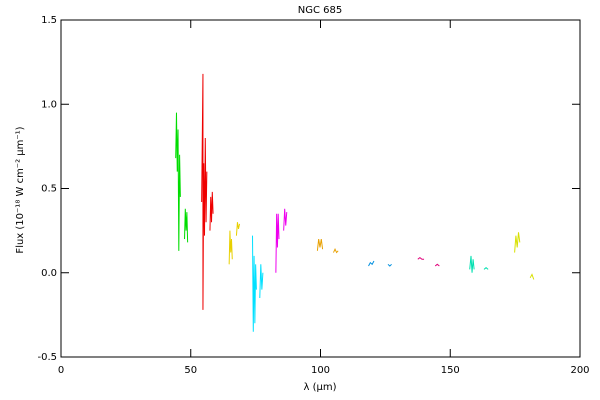 The width and height of the screenshot is (600, 400). Describe the element at coordinates (49, 20) in the screenshot. I see `y-tick-label: 1.5` at that location.